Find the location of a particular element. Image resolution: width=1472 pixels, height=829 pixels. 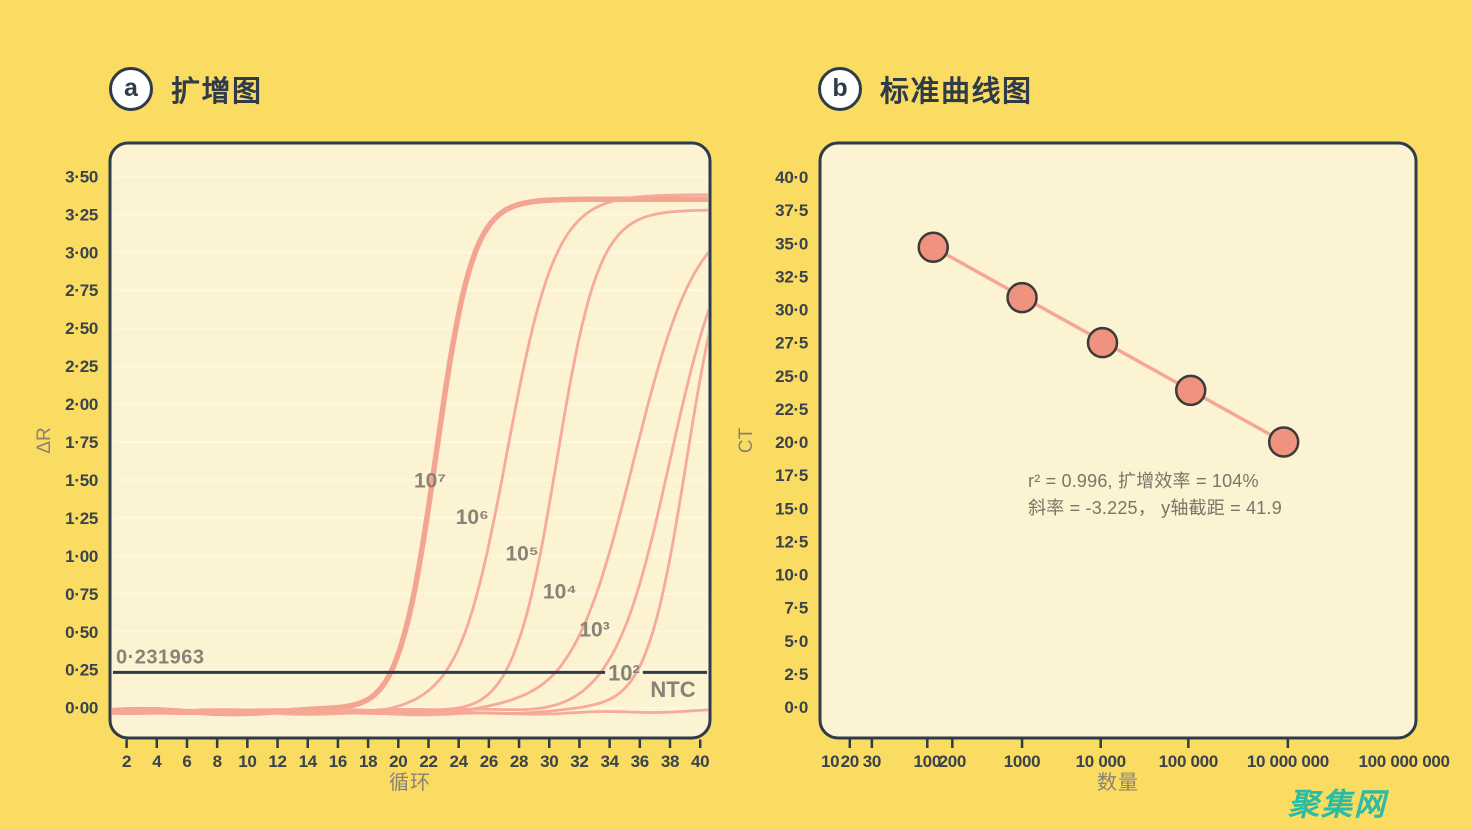

y-tick-label: 15·0 is located at coordinates (791, 508).